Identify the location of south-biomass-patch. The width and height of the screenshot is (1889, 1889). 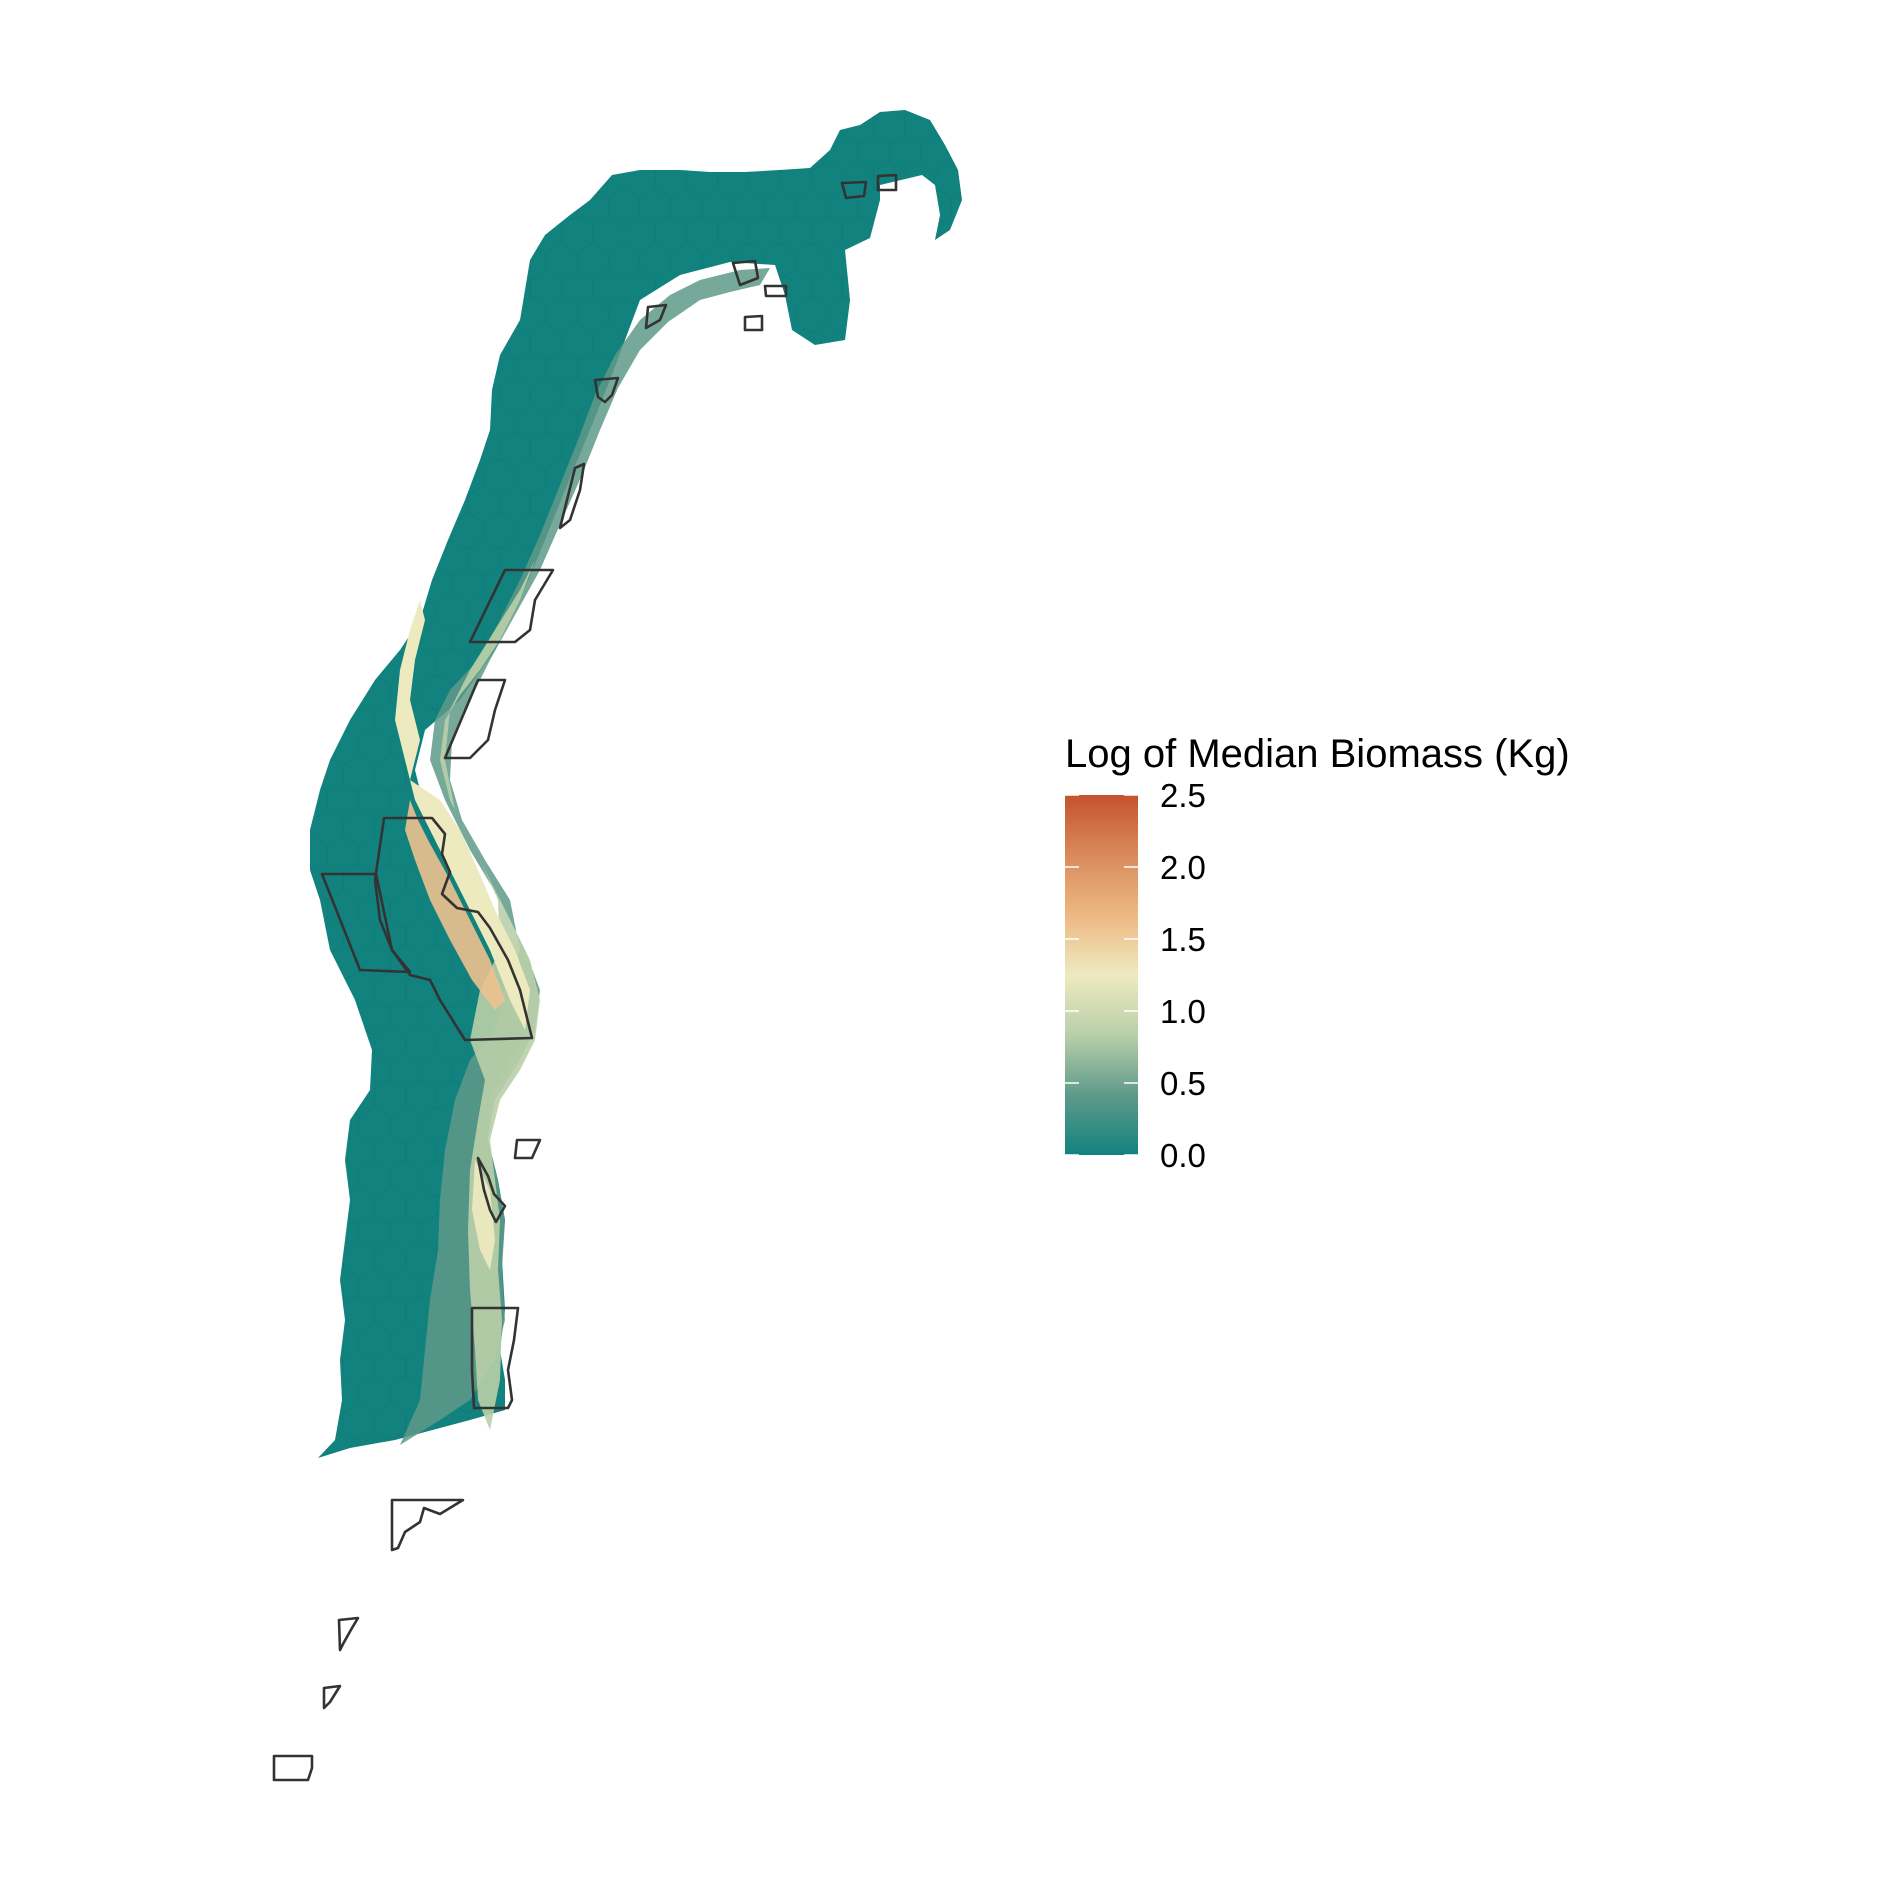
(483, 1215).